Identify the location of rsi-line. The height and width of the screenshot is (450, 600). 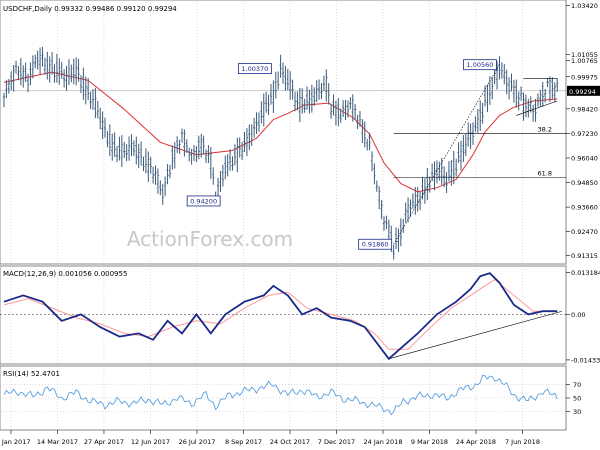
(280, 395).